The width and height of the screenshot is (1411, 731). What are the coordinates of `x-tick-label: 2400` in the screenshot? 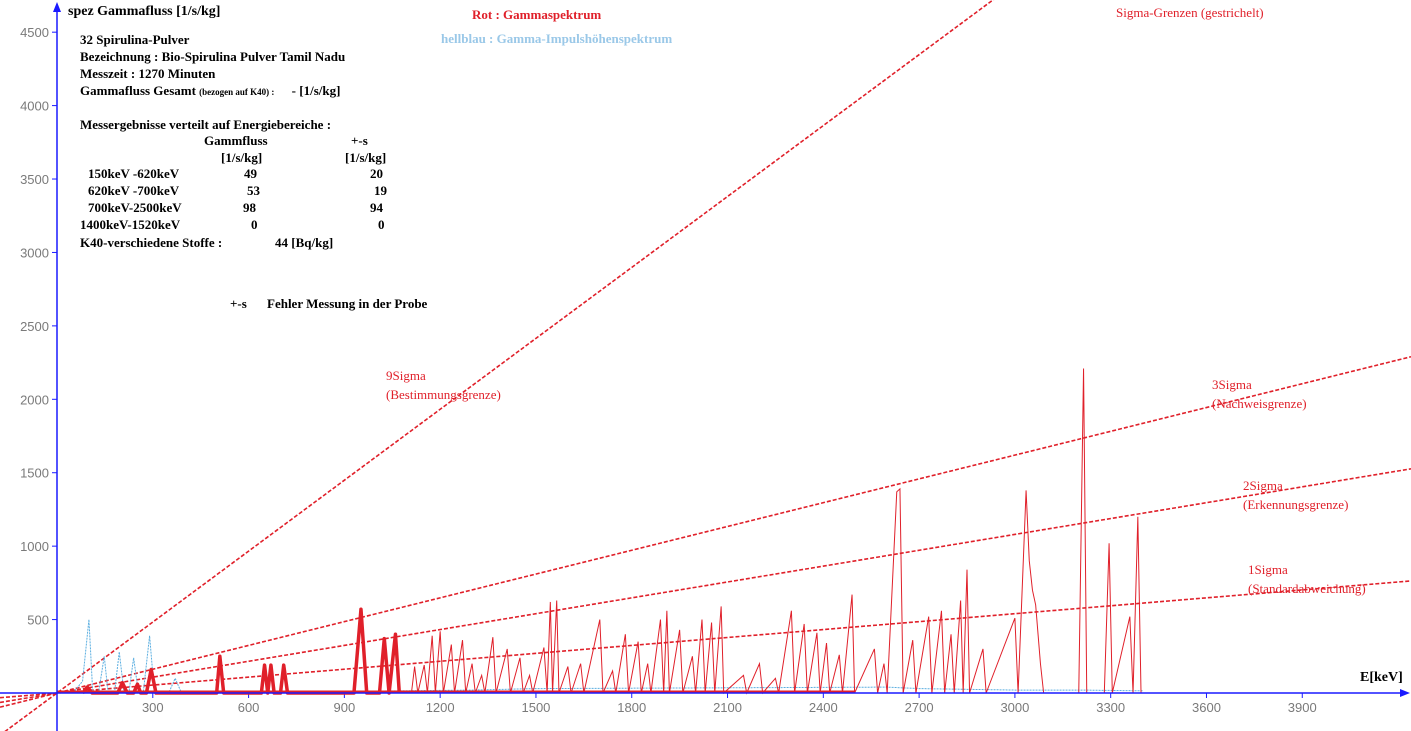 It's located at (823, 707).